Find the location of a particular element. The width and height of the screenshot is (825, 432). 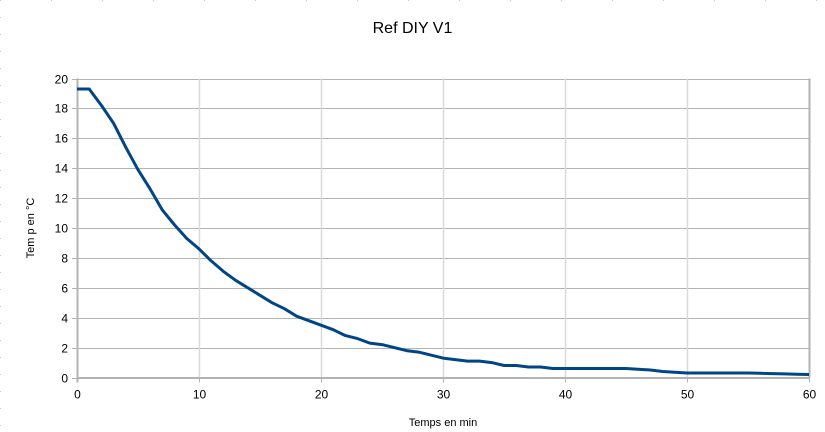

x-axis-tick-labels: 0 10 20 30 40 50 60 is located at coordinates (445, 395).